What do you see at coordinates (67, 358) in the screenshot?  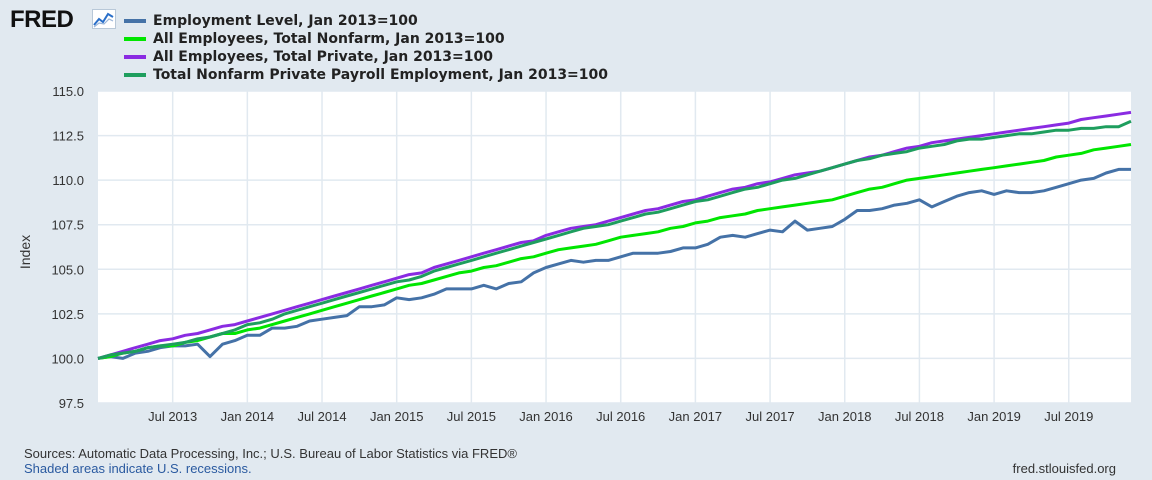 I see `y-tick-label: 100.0` at bounding box center [67, 358].